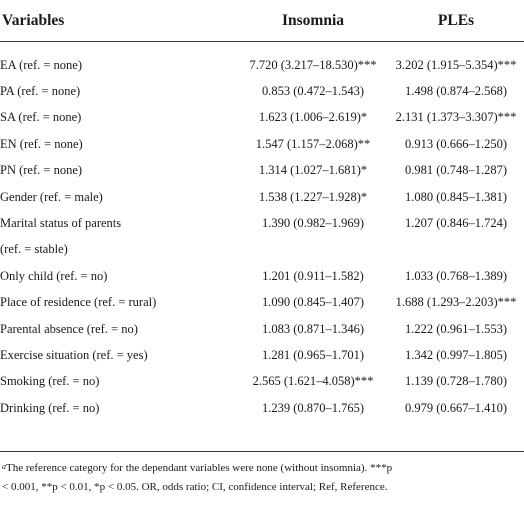  I want to click on cell-variable: EN (ref. = none), so click(41, 143).